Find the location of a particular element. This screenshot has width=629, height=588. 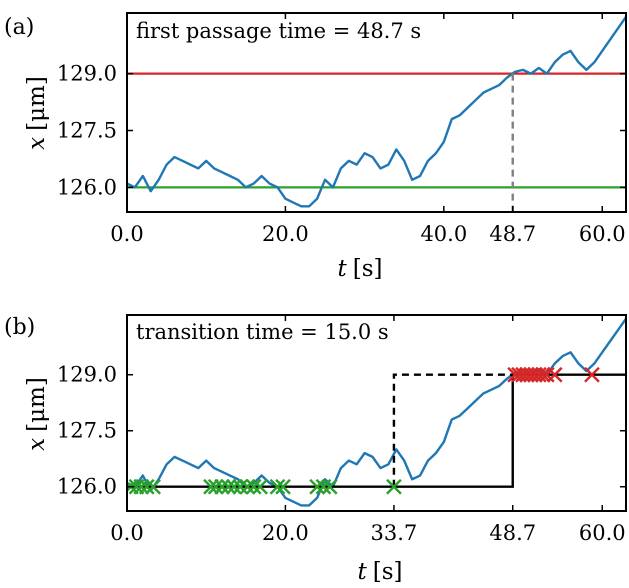

panel-b-y-axis-label: x [μm] is located at coordinates (37, 414).